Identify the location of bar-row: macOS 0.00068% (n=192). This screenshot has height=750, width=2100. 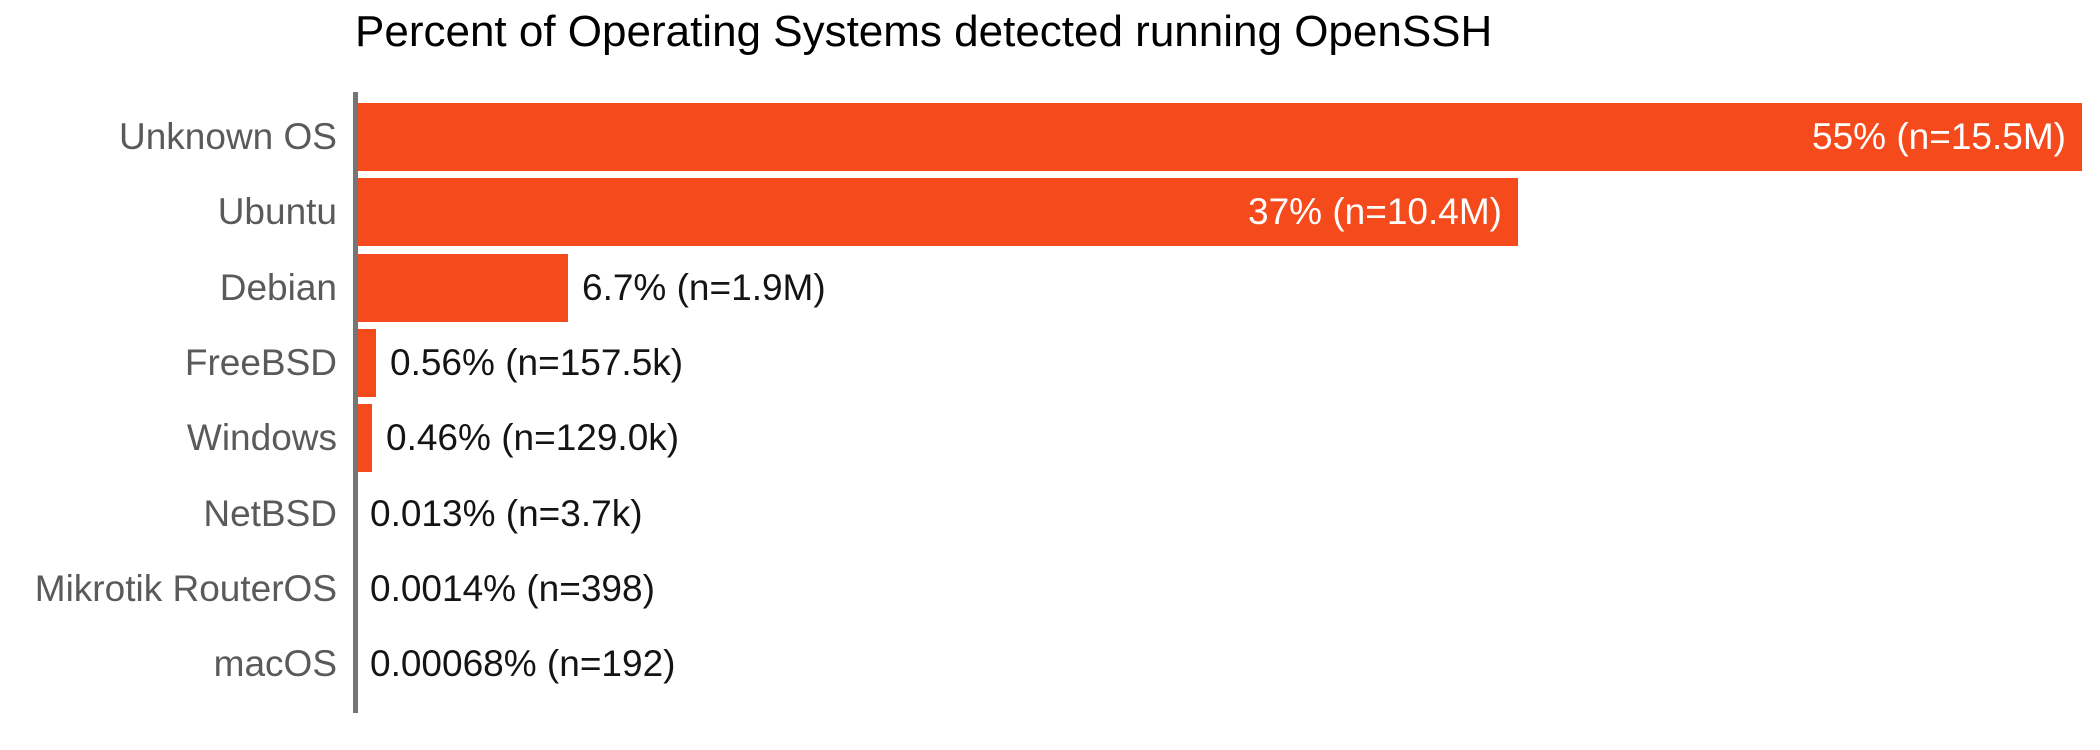
(1050, 664).